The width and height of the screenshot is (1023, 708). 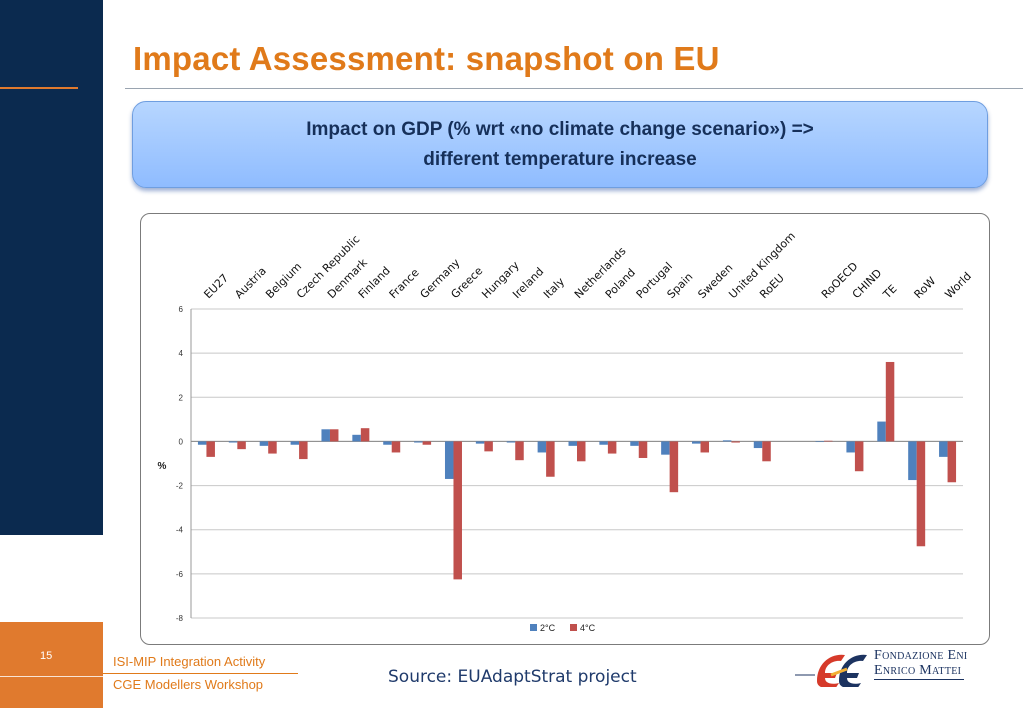 I want to click on category-label: RoEU, so click(x=772, y=287).